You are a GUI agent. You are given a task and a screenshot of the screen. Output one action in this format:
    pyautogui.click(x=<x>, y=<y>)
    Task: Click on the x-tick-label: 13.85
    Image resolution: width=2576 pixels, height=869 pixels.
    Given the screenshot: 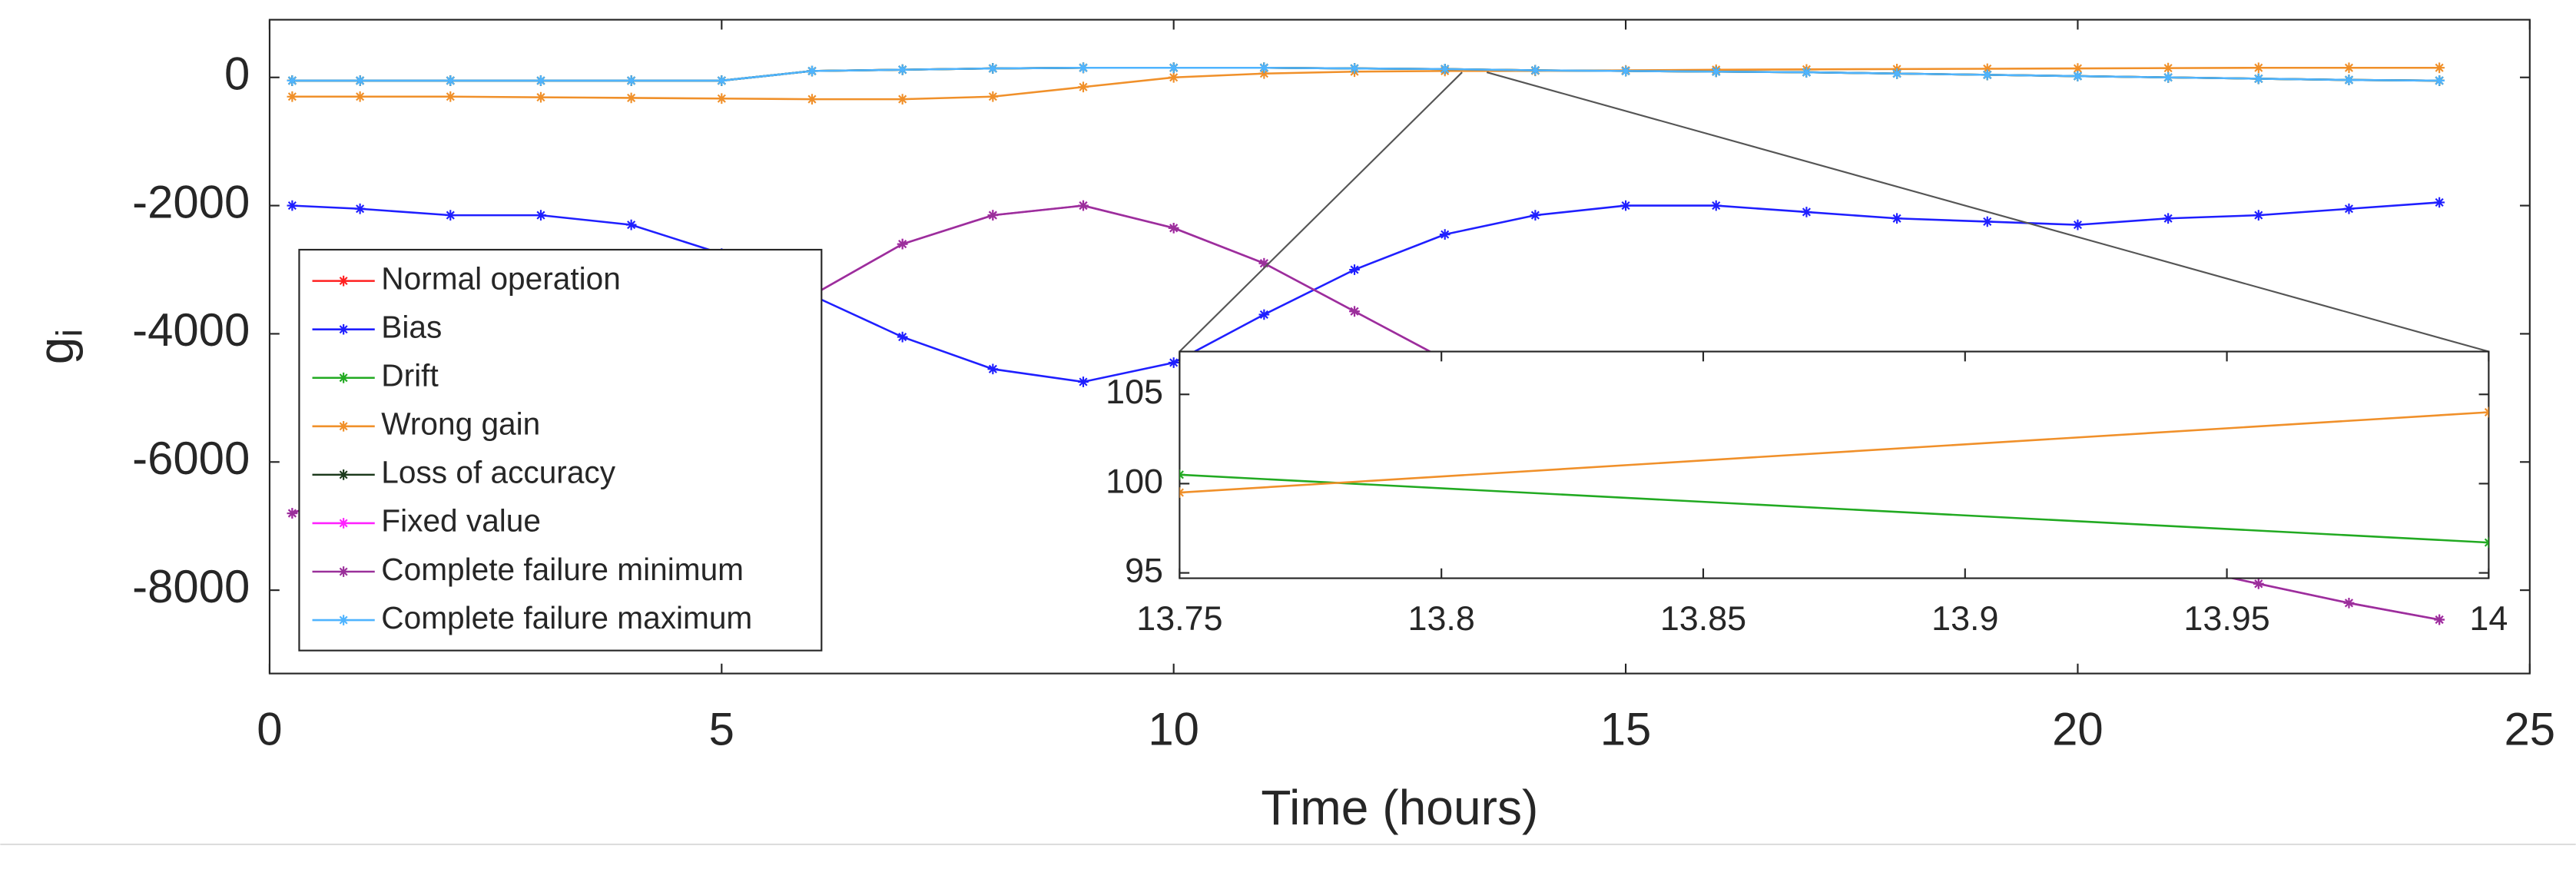 What is the action you would take?
    pyautogui.click(x=1703, y=618)
    